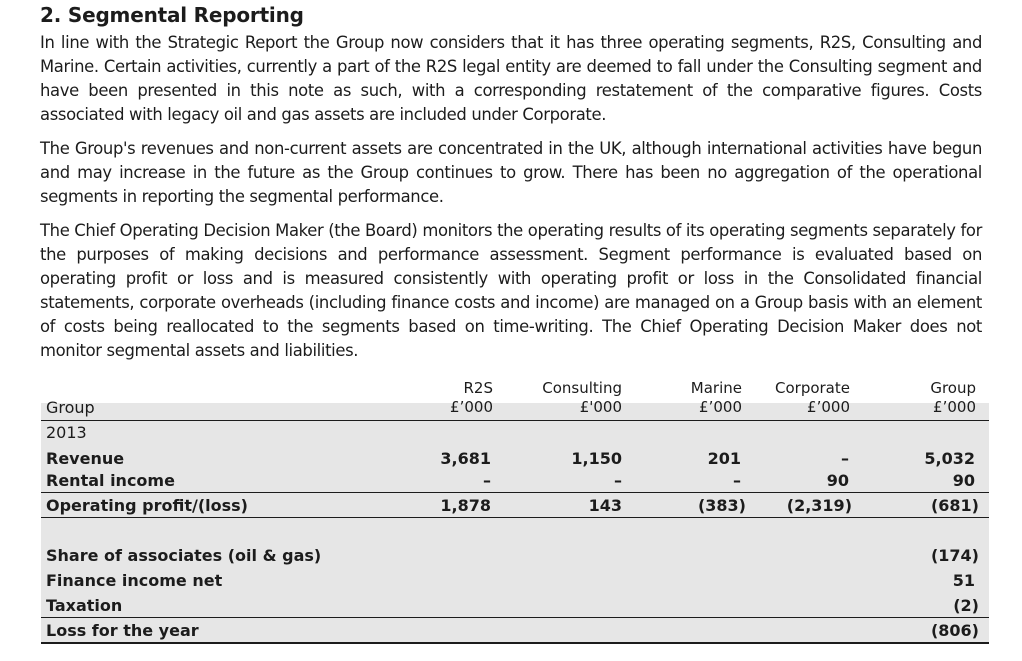 The height and width of the screenshot is (661, 1022). Describe the element at coordinates (85, 458) in the screenshot. I see `row-label-revenue: Revenue` at that location.